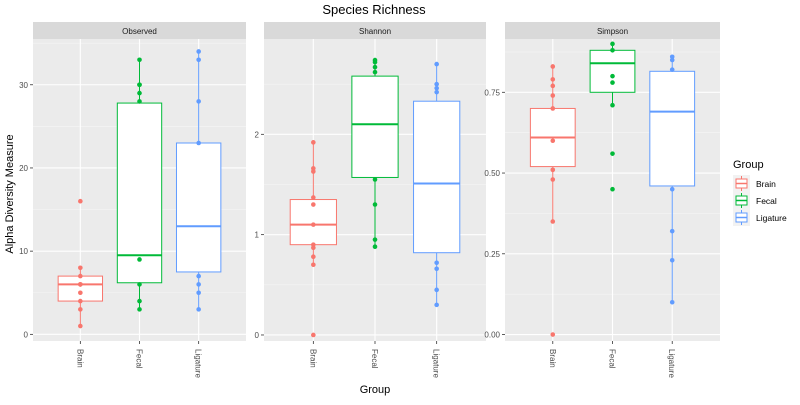 The width and height of the screenshot is (800, 405). What do you see at coordinates (492, 92) in the screenshot?
I see `y-tick-label: 0.75` at bounding box center [492, 92].